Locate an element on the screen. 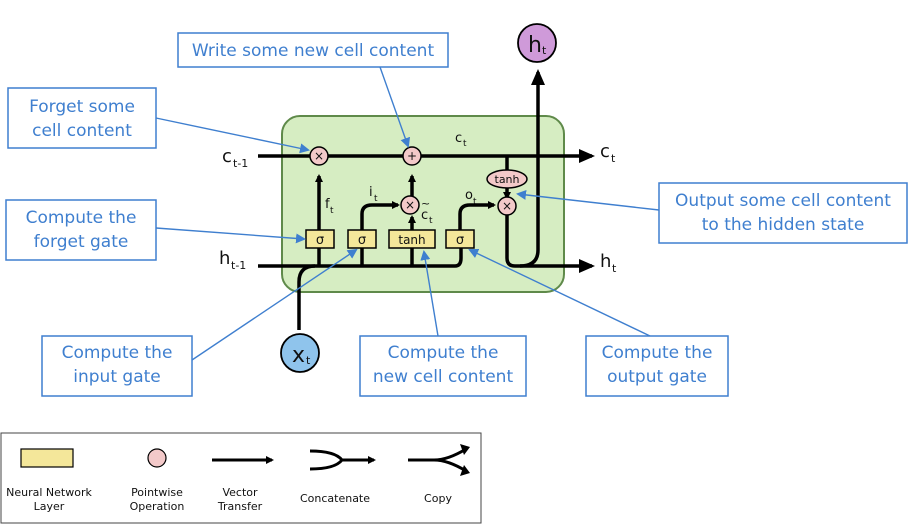  forget-multiply-op: × is located at coordinates (319, 156).